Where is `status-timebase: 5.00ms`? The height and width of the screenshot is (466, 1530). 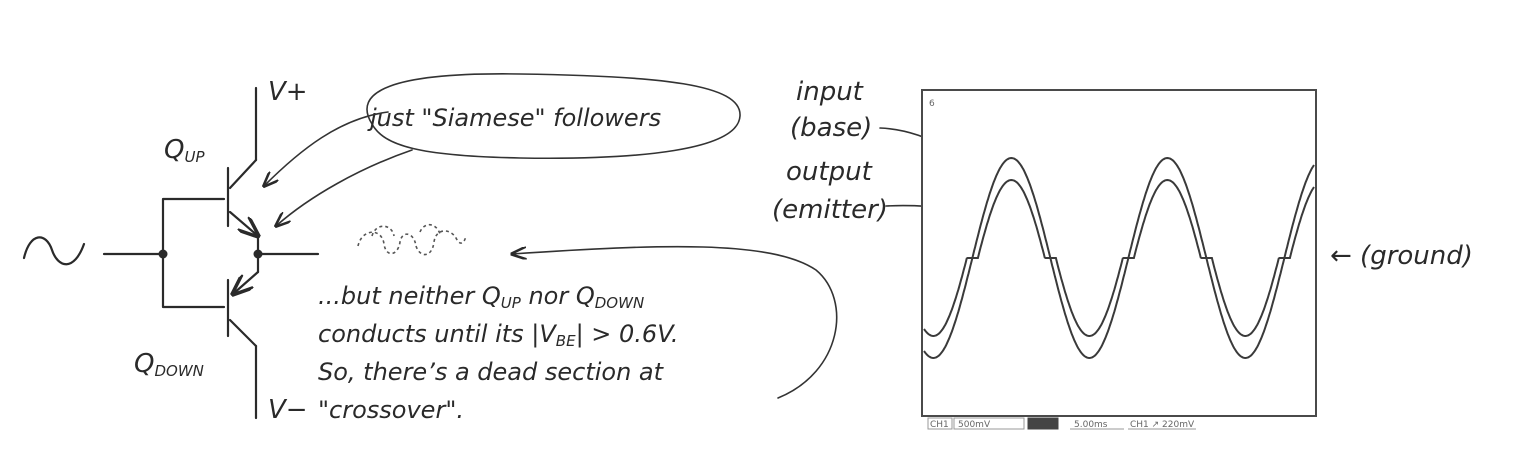
status-timebase: 5.00ms is located at coordinates (1091, 425).